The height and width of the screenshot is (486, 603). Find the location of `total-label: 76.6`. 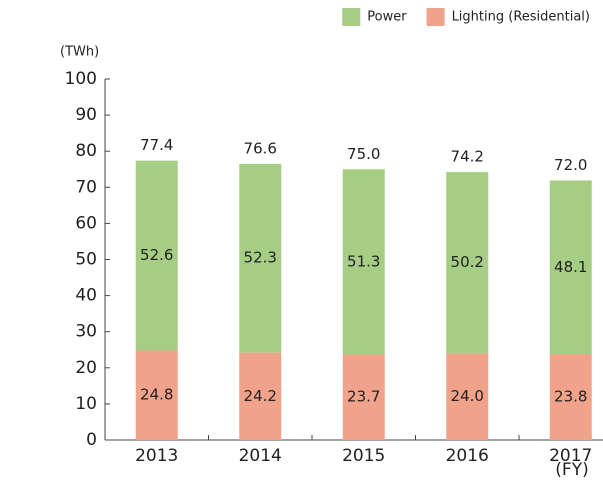

total-label: 76.6 is located at coordinates (260, 148).